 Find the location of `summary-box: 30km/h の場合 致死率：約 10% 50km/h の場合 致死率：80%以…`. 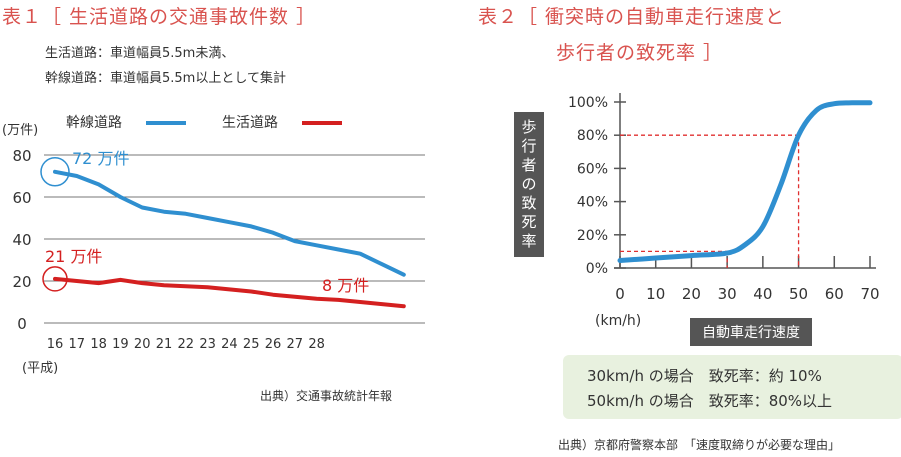

summary-box: 30km/h の場合 致死率：約 10% 50km/h の場合 致死率：80%以… is located at coordinates (732, 387).